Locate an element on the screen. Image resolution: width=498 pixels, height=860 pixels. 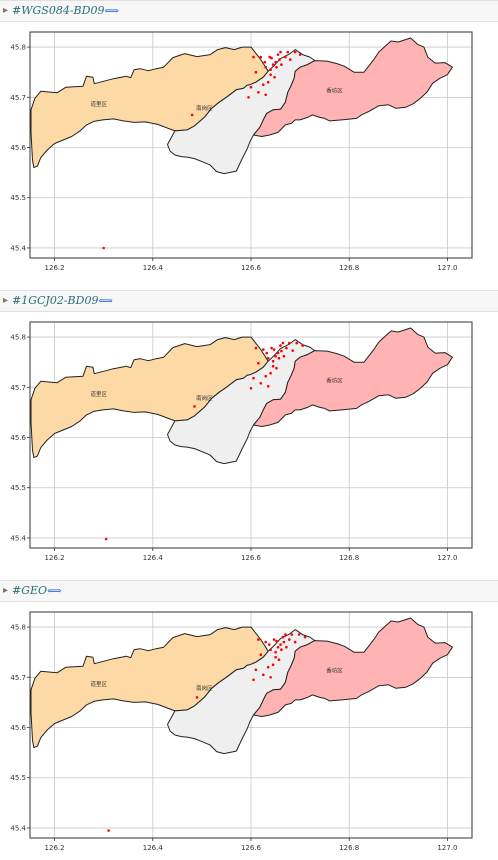
cell-comment-1: #WGS084-BD09⟺ is located at coordinates (65, 10).